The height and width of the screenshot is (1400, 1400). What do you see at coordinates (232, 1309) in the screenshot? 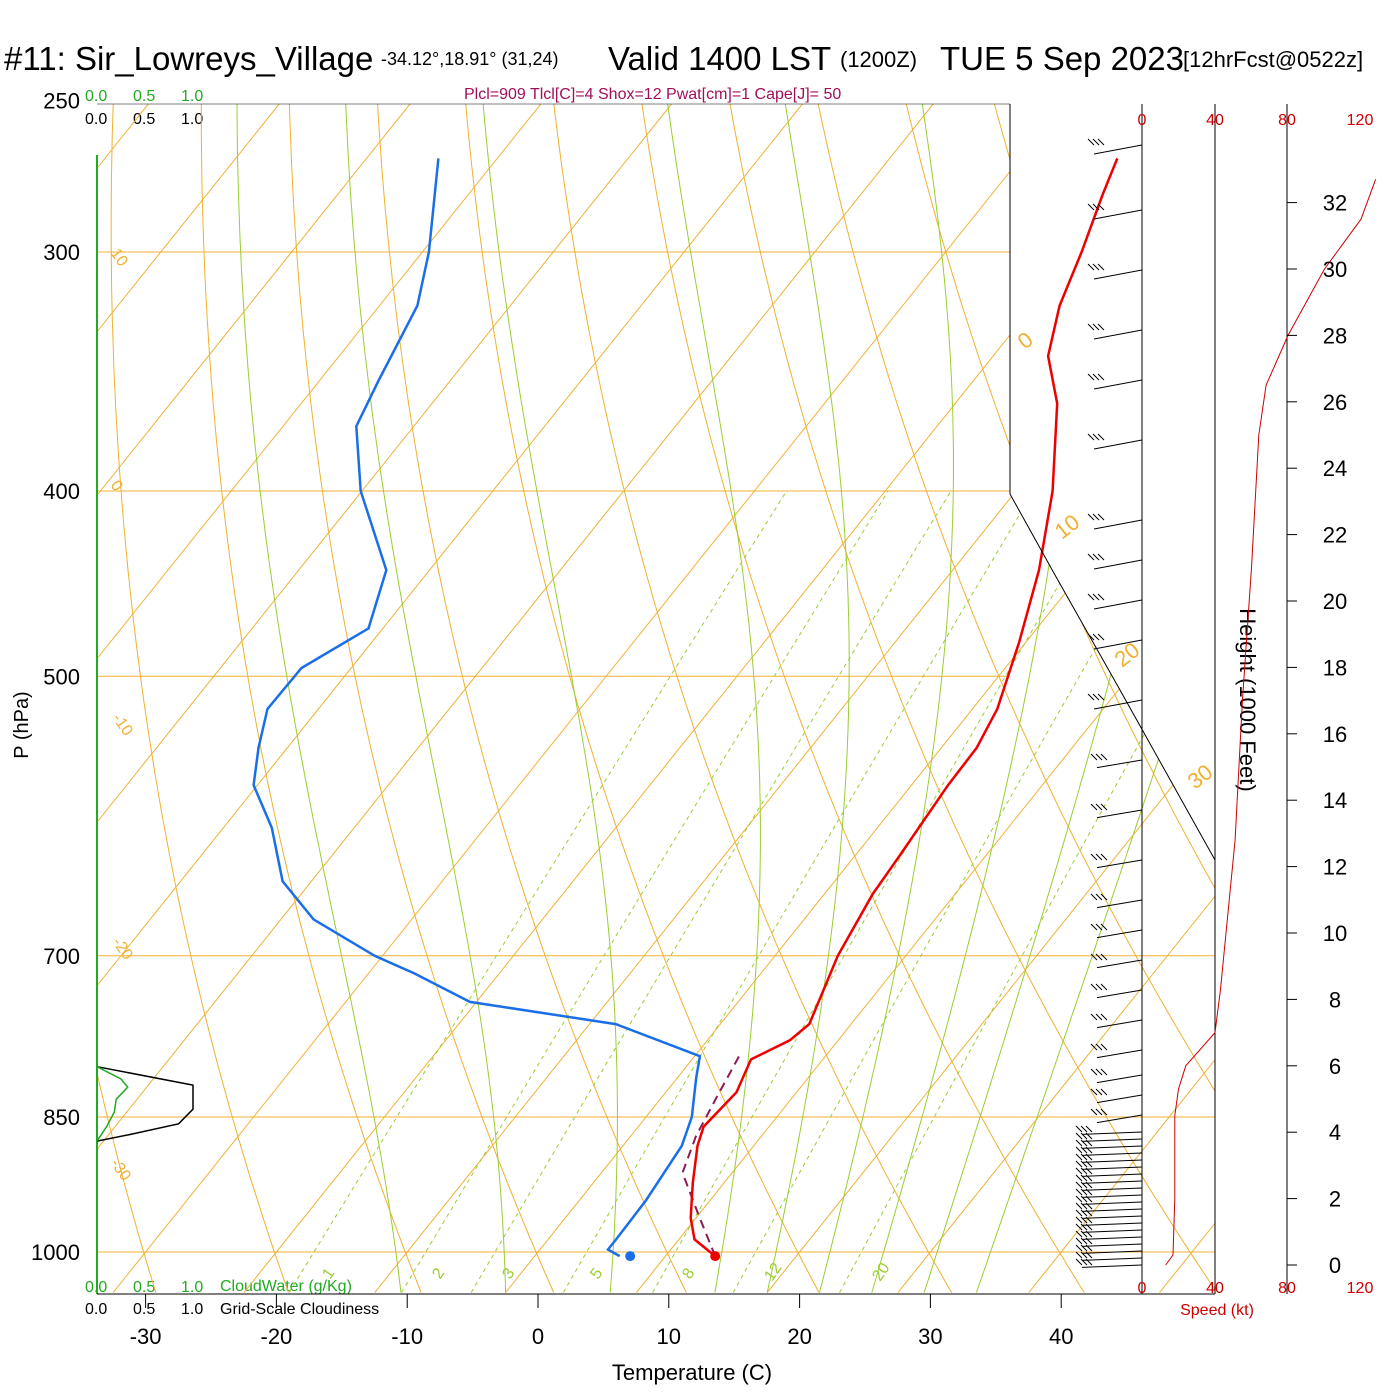
I see `bottom-cloudiness-scale: 0.0 0.5 1.0 Grid-Scale Cloudiness` at bounding box center [232, 1309].